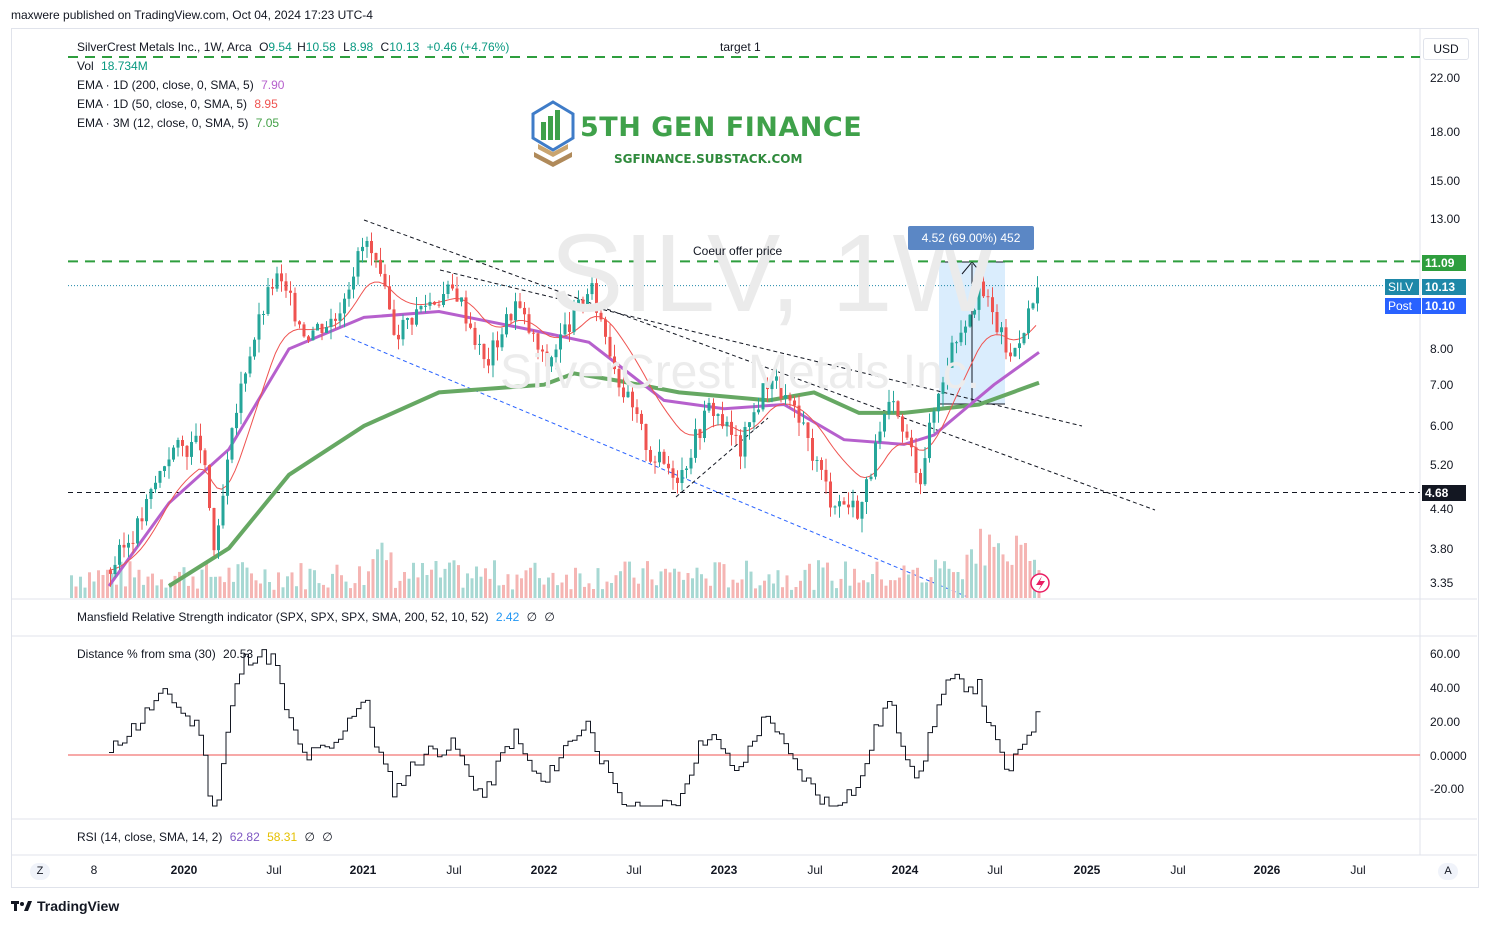 This screenshot has height=926, width=1489. I want to click on trendline-upper, so click(761, 348).